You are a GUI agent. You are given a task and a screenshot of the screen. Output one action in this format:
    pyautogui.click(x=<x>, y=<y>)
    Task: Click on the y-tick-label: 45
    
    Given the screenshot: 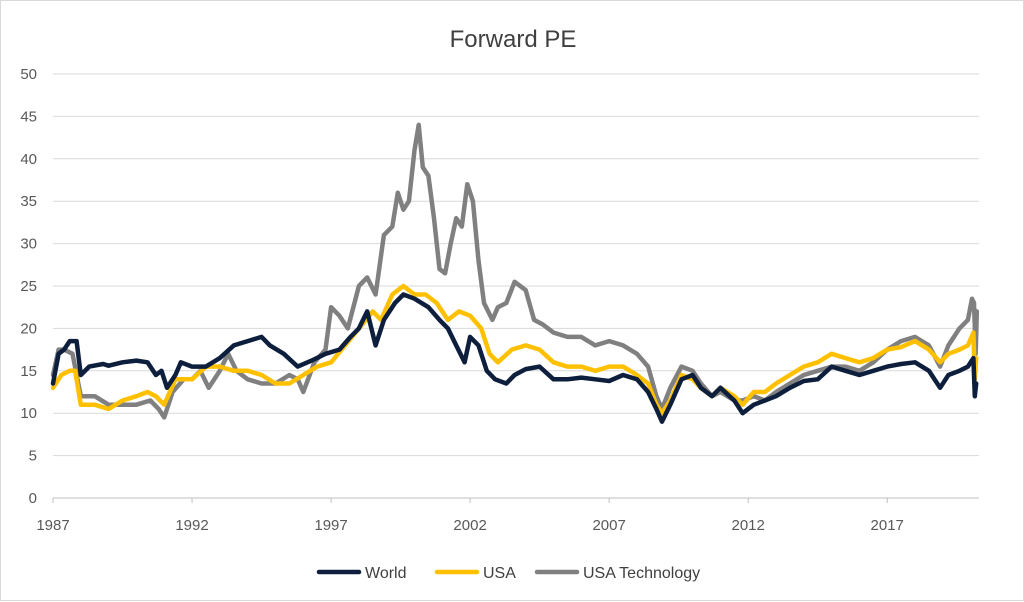 What is the action you would take?
    pyautogui.click(x=28, y=116)
    